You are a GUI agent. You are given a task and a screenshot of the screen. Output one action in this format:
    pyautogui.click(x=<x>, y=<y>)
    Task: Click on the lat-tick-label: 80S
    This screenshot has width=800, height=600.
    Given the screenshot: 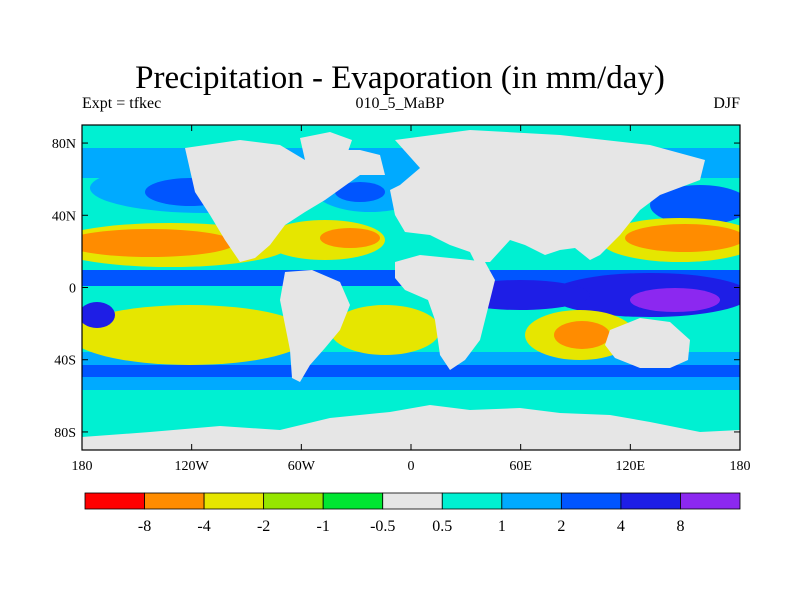 What is the action you would take?
    pyautogui.click(x=65, y=433)
    